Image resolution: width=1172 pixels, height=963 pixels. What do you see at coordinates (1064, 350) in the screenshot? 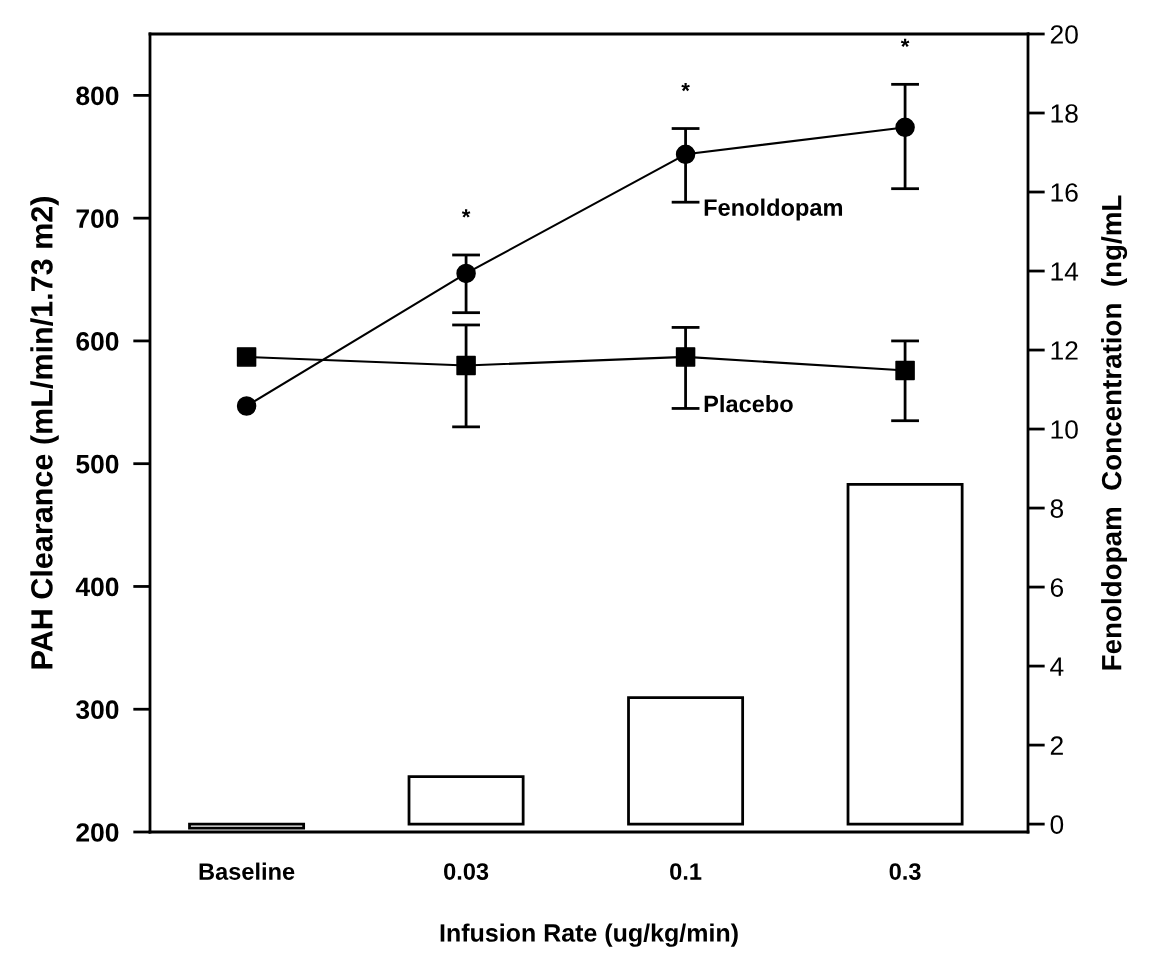
I see `y2-tick-label: 12` at bounding box center [1064, 350].